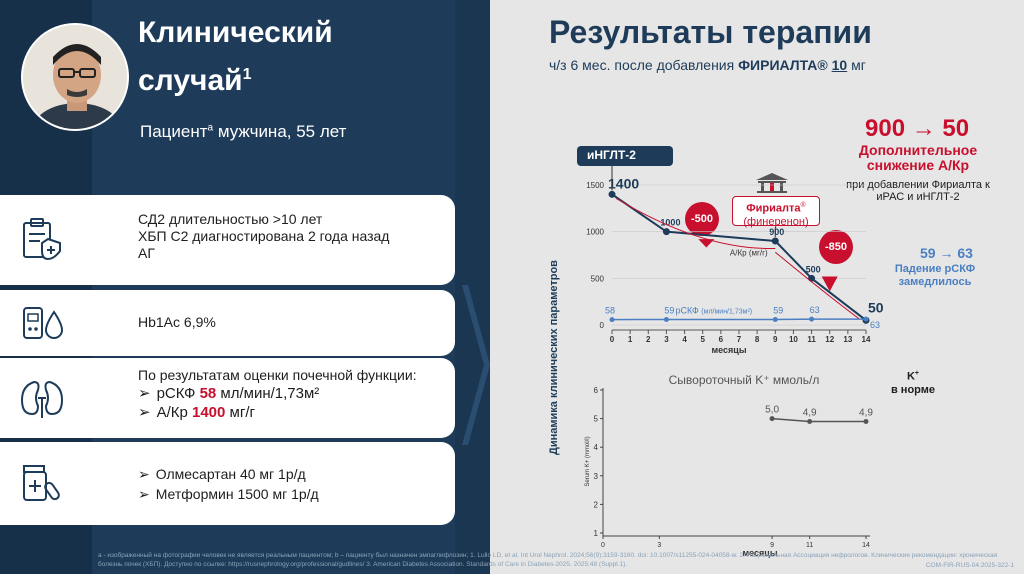  Describe the element at coordinates (829, 339) in the screenshot. I see `chart1-x-tick-label: 12` at that location.